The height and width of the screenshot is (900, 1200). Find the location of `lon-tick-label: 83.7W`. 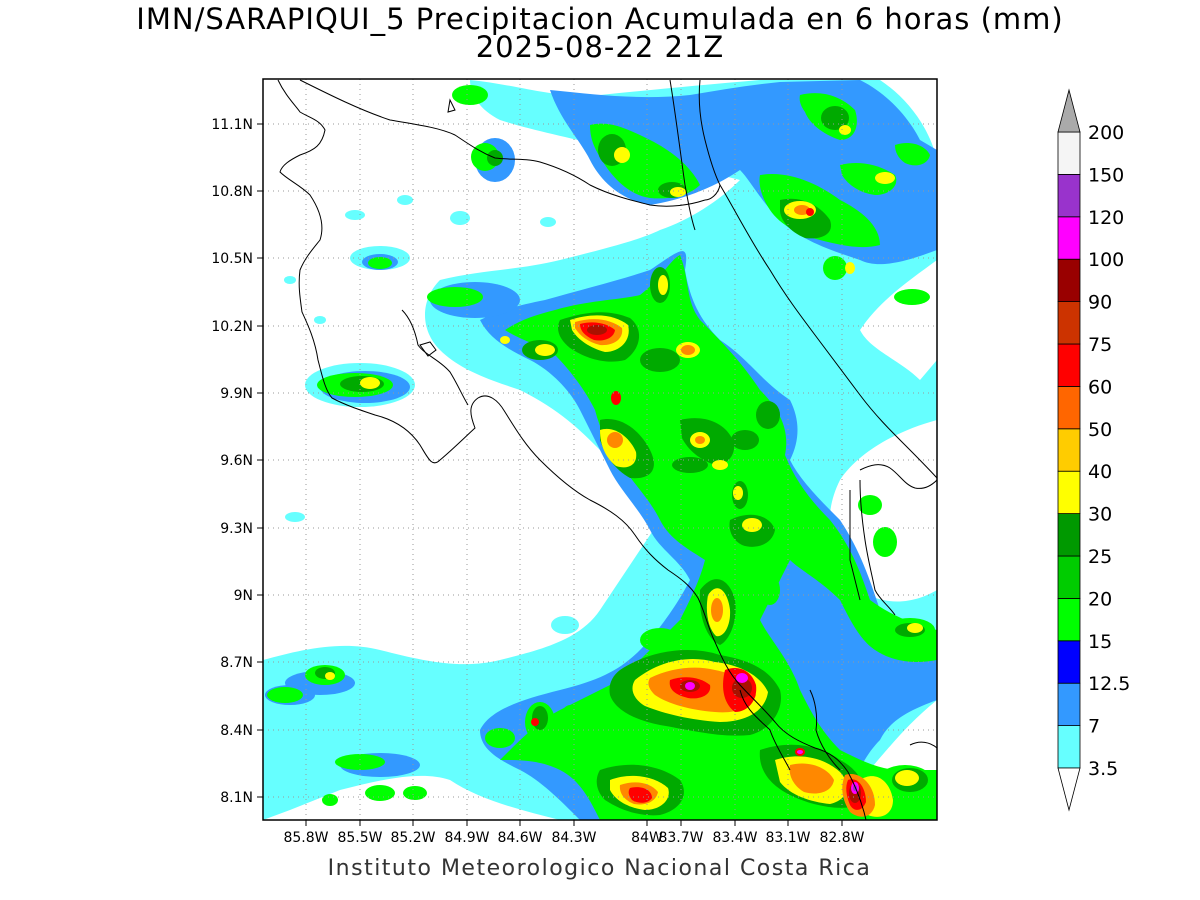

lon-tick-label: 83.7W is located at coordinates (680, 838).